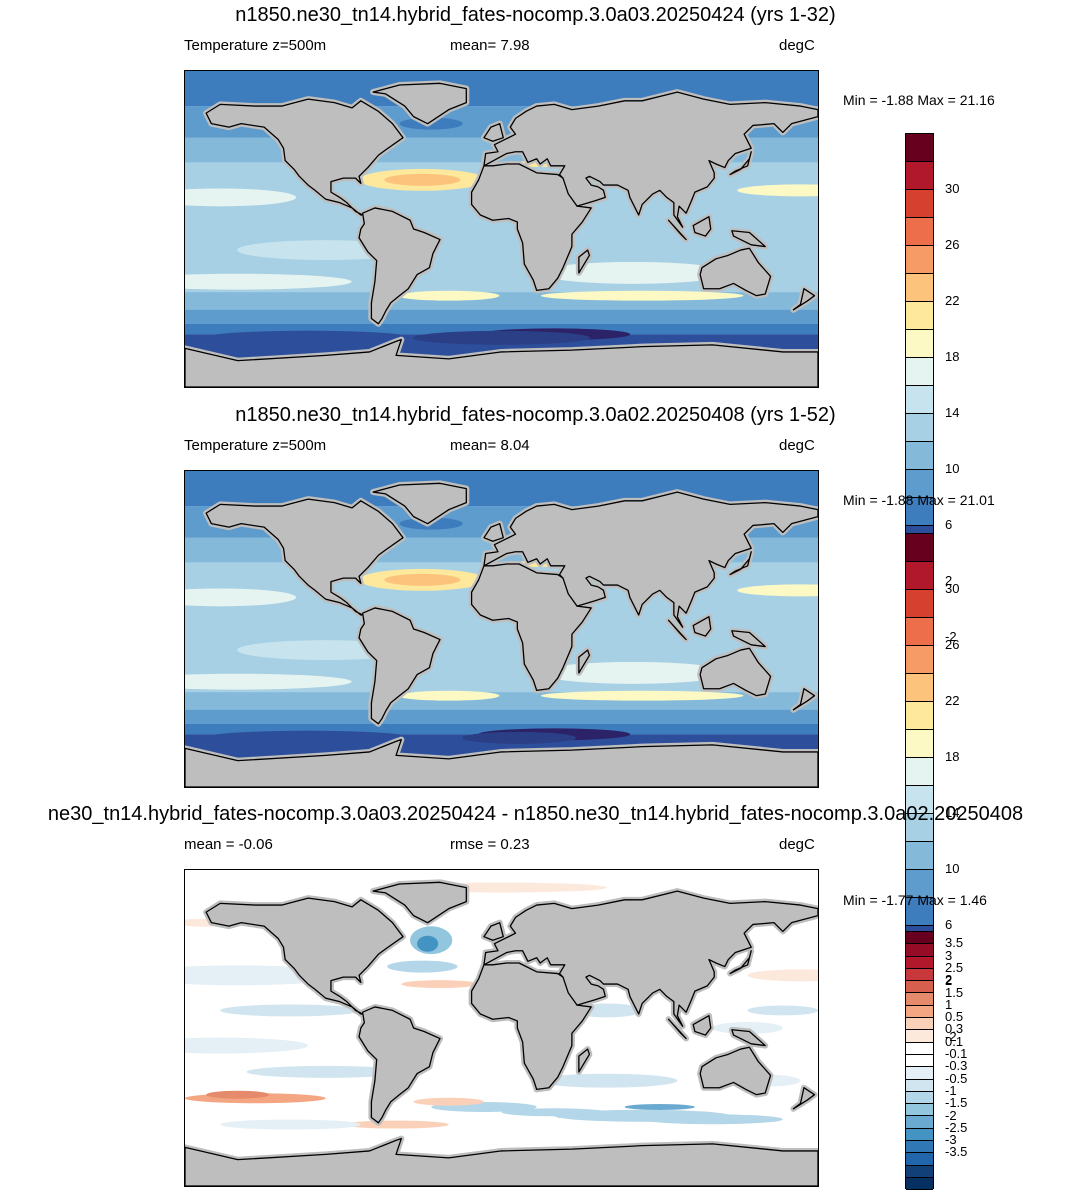  I want to click on colorbar-label: -1.5, so click(956, 1103).